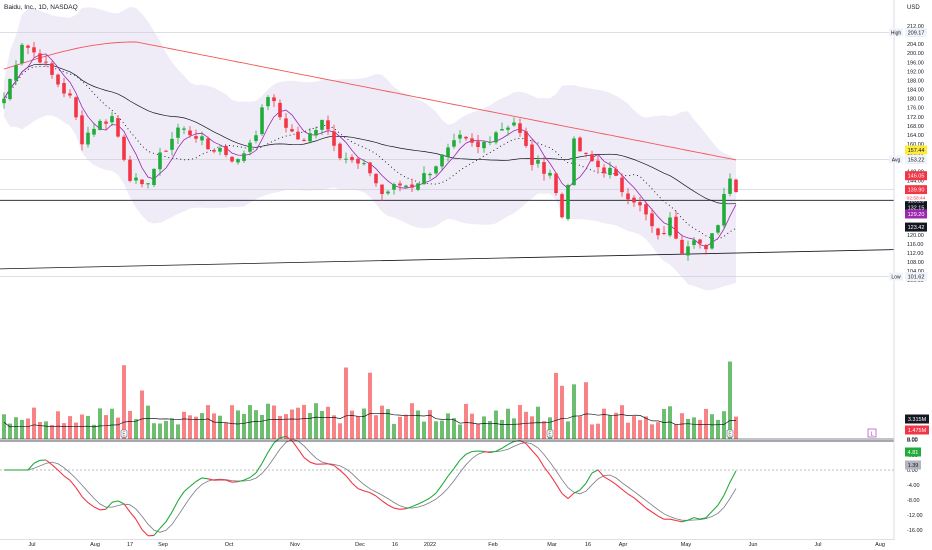  I want to click on chart-header: Baidu, Inc., 1D, NASDAQ USD, so click(462, 7).